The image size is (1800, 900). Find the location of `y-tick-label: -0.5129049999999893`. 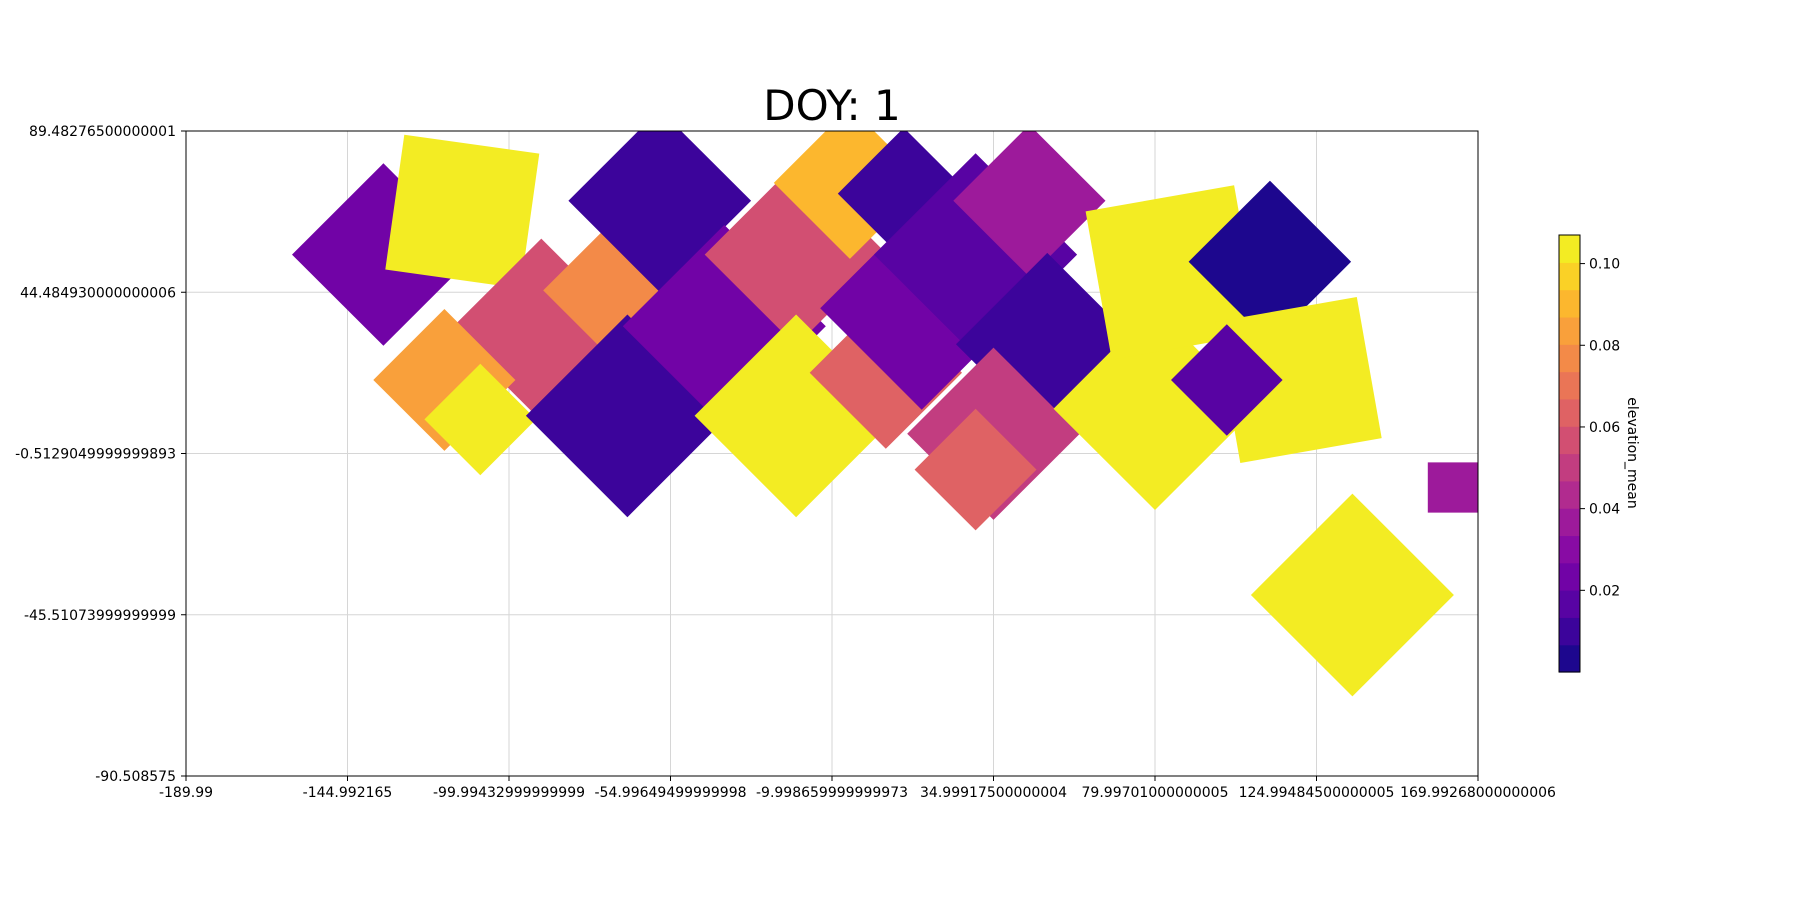

y-tick-label: -0.5129049999999893 is located at coordinates (95, 455).